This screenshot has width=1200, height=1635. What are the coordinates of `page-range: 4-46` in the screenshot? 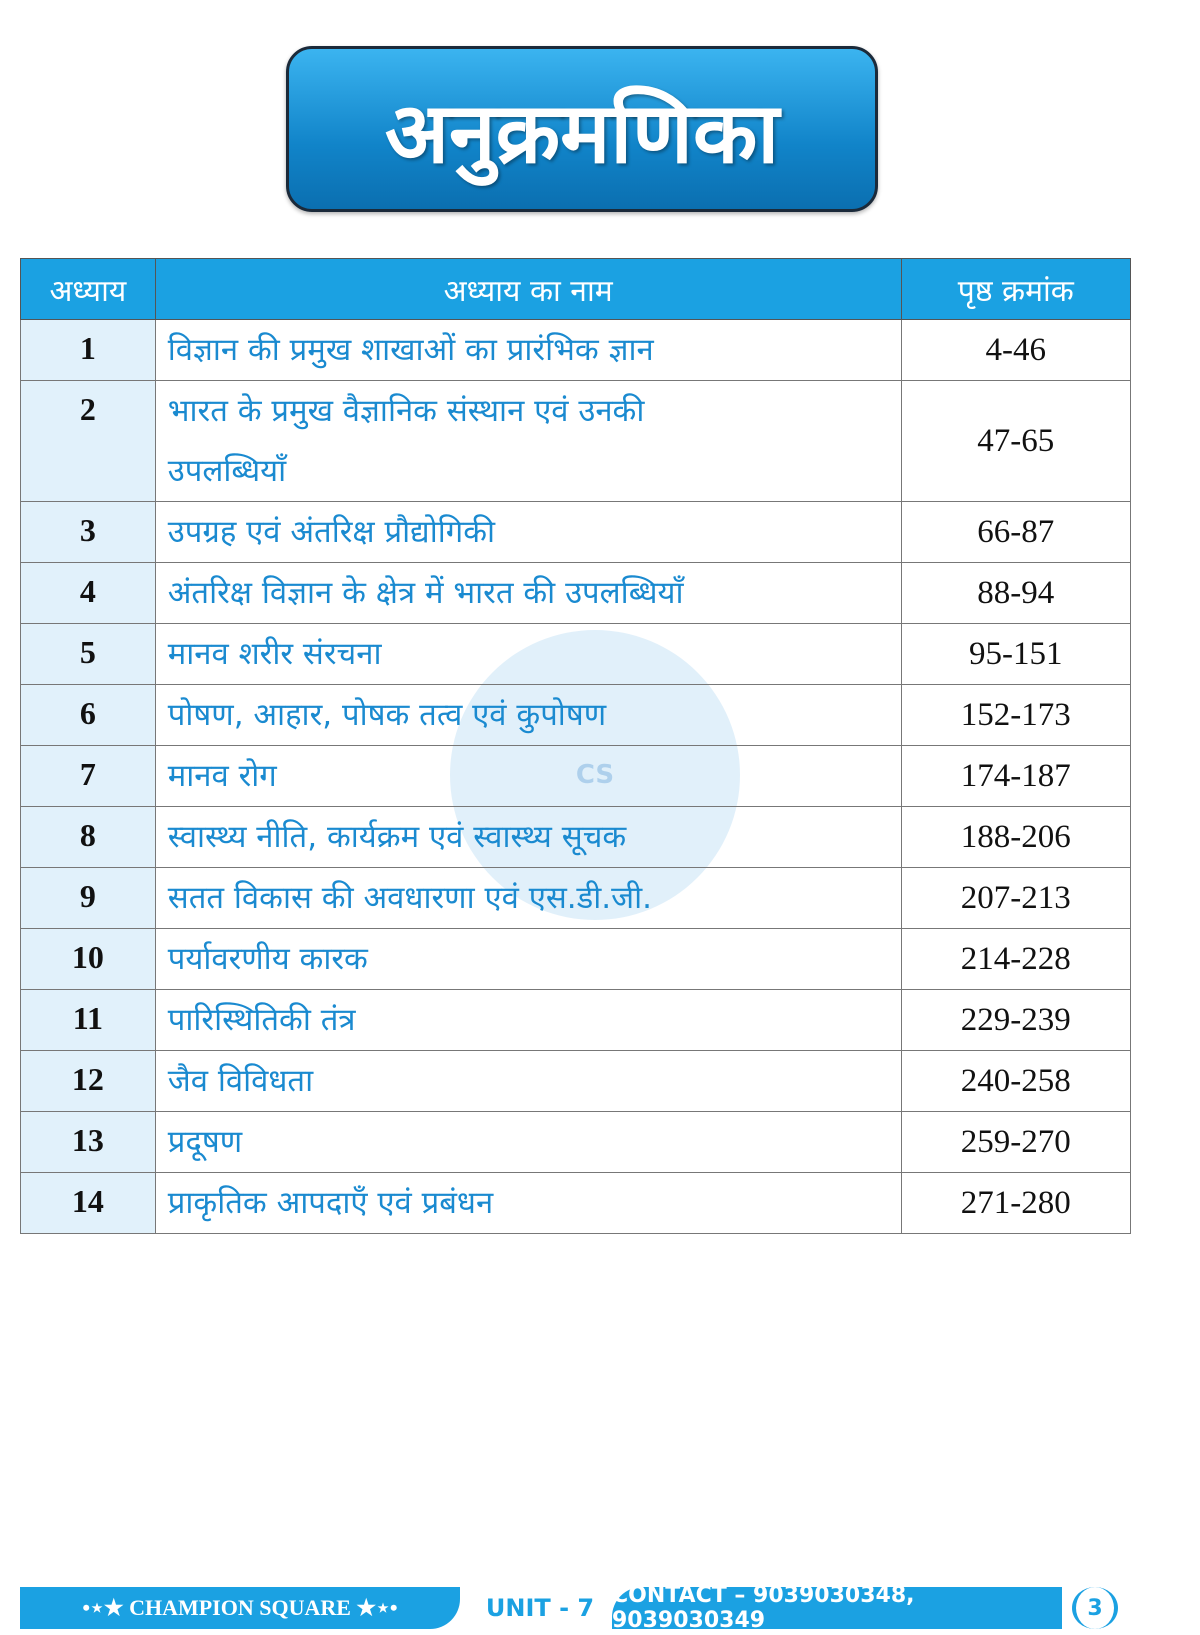 It's located at (1016, 350).